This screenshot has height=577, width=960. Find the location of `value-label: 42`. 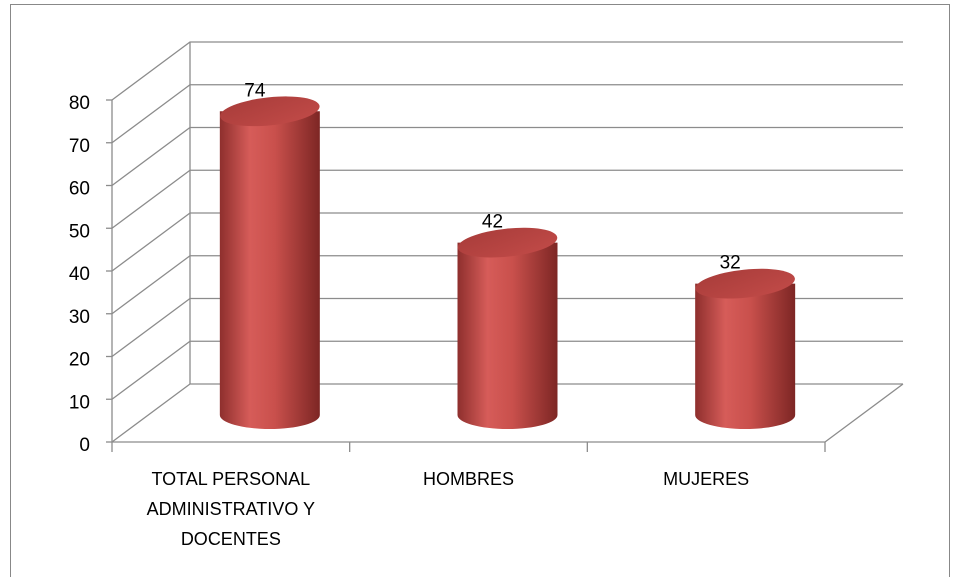

value-label: 42 is located at coordinates (492, 222).